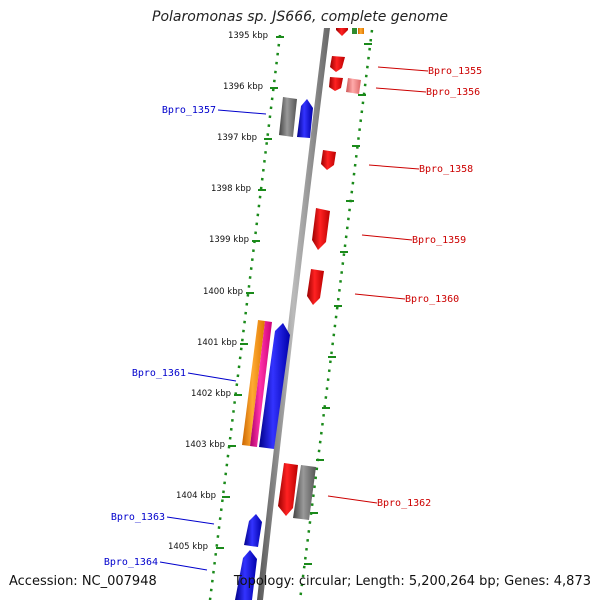 Image resolution: width=600 pixels, height=600 pixels. Describe the element at coordinates (455, 71) in the screenshot. I see `gene-label: Bpro_1355` at that location.